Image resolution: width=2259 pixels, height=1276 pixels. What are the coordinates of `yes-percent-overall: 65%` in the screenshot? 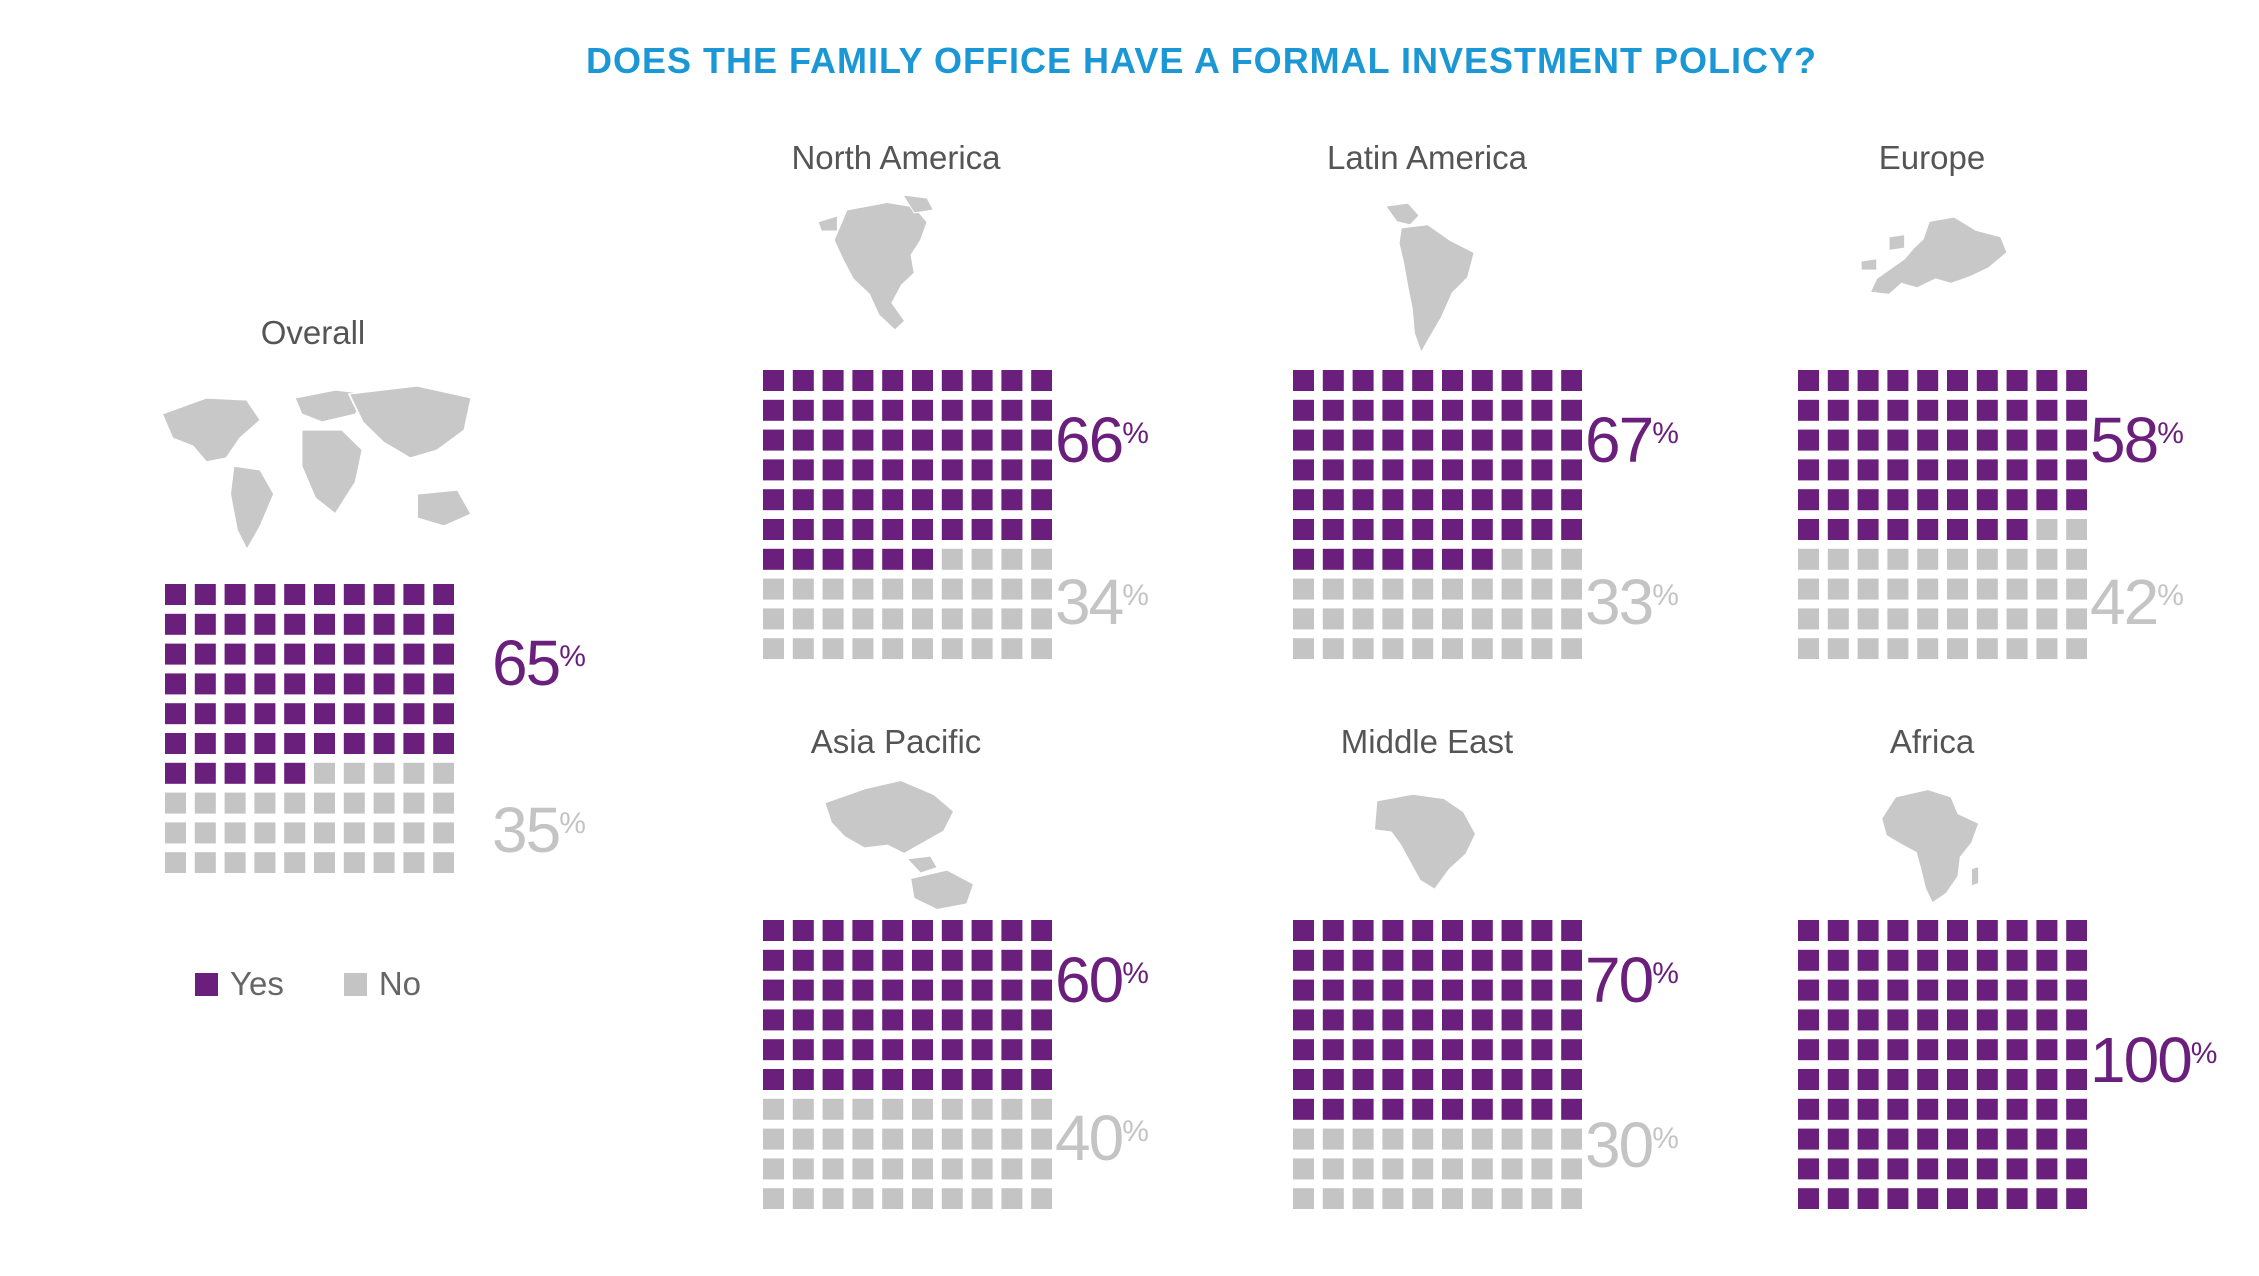 It's located at (539, 663).